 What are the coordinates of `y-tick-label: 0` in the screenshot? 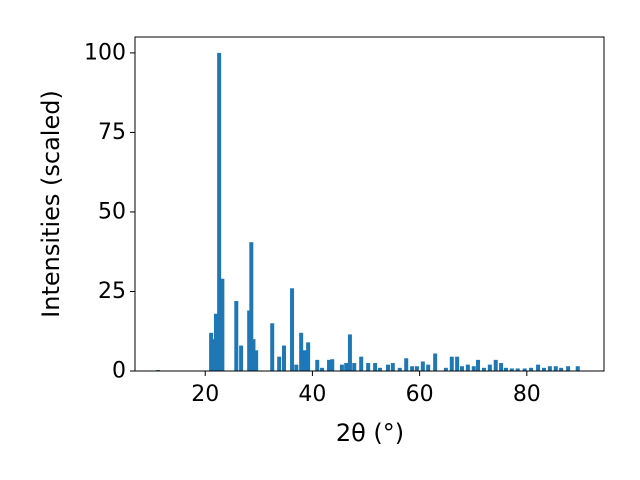 It's located at (119, 371).